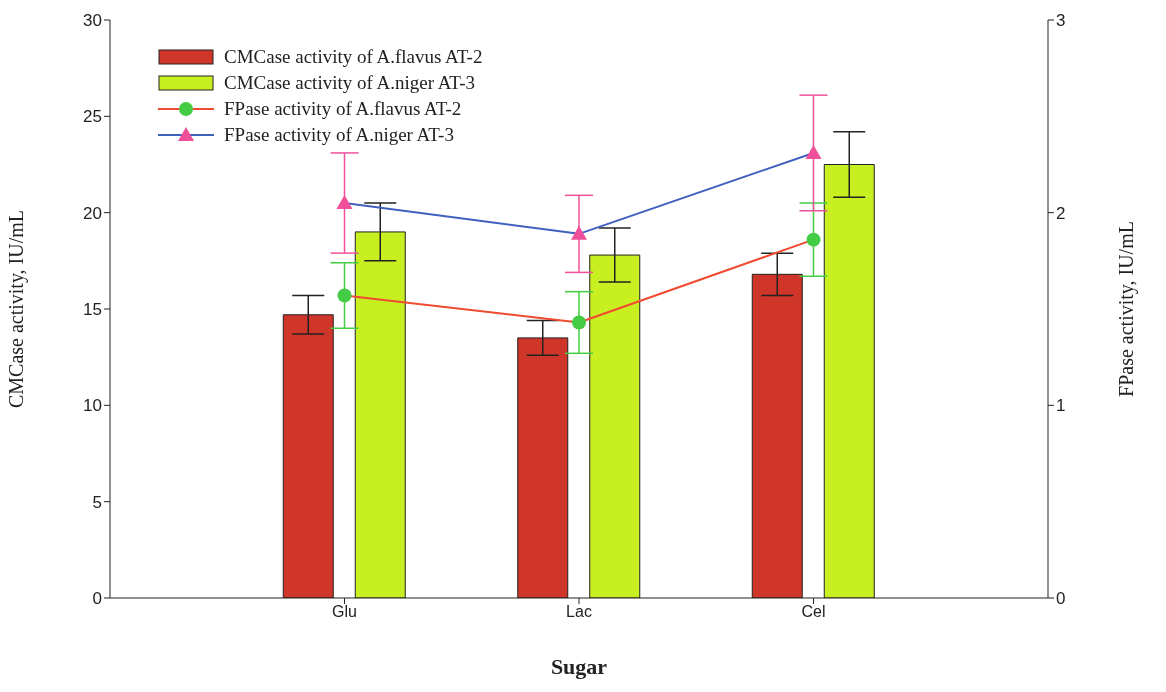  Describe the element at coordinates (1061, 599) in the screenshot. I see `y2-tick-label: 0` at that location.